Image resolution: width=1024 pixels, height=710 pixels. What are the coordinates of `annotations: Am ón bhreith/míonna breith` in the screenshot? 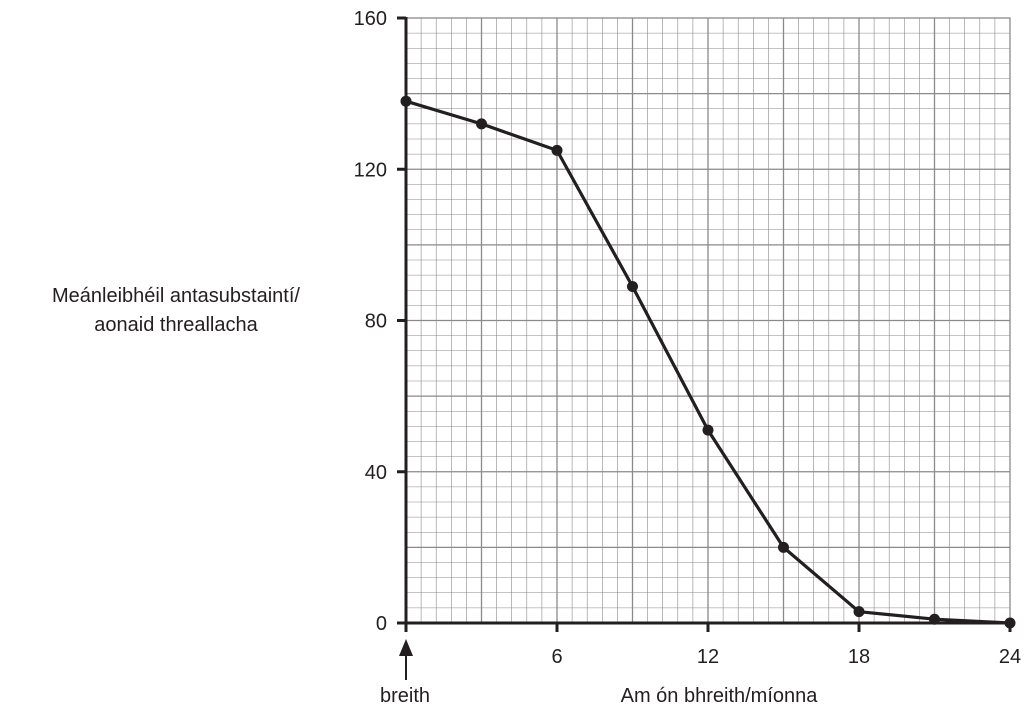 It's located at (599, 673).